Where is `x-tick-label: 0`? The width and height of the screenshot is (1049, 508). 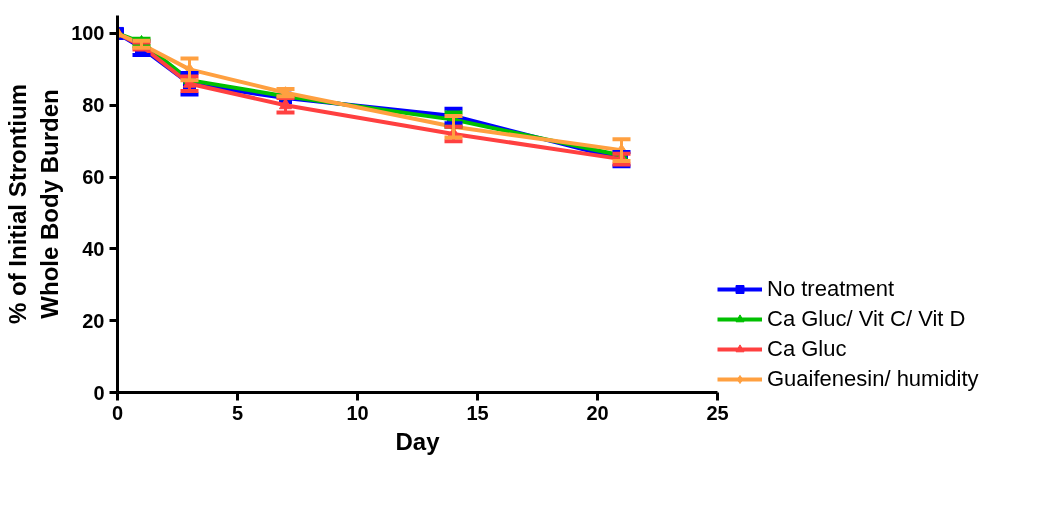
x-tick-label: 0 is located at coordinates (117, 412).